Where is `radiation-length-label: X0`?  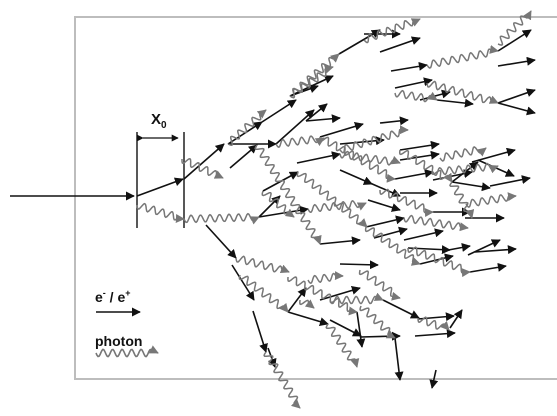
radiation-length-label: X0 is located at coordinates (159, 121).